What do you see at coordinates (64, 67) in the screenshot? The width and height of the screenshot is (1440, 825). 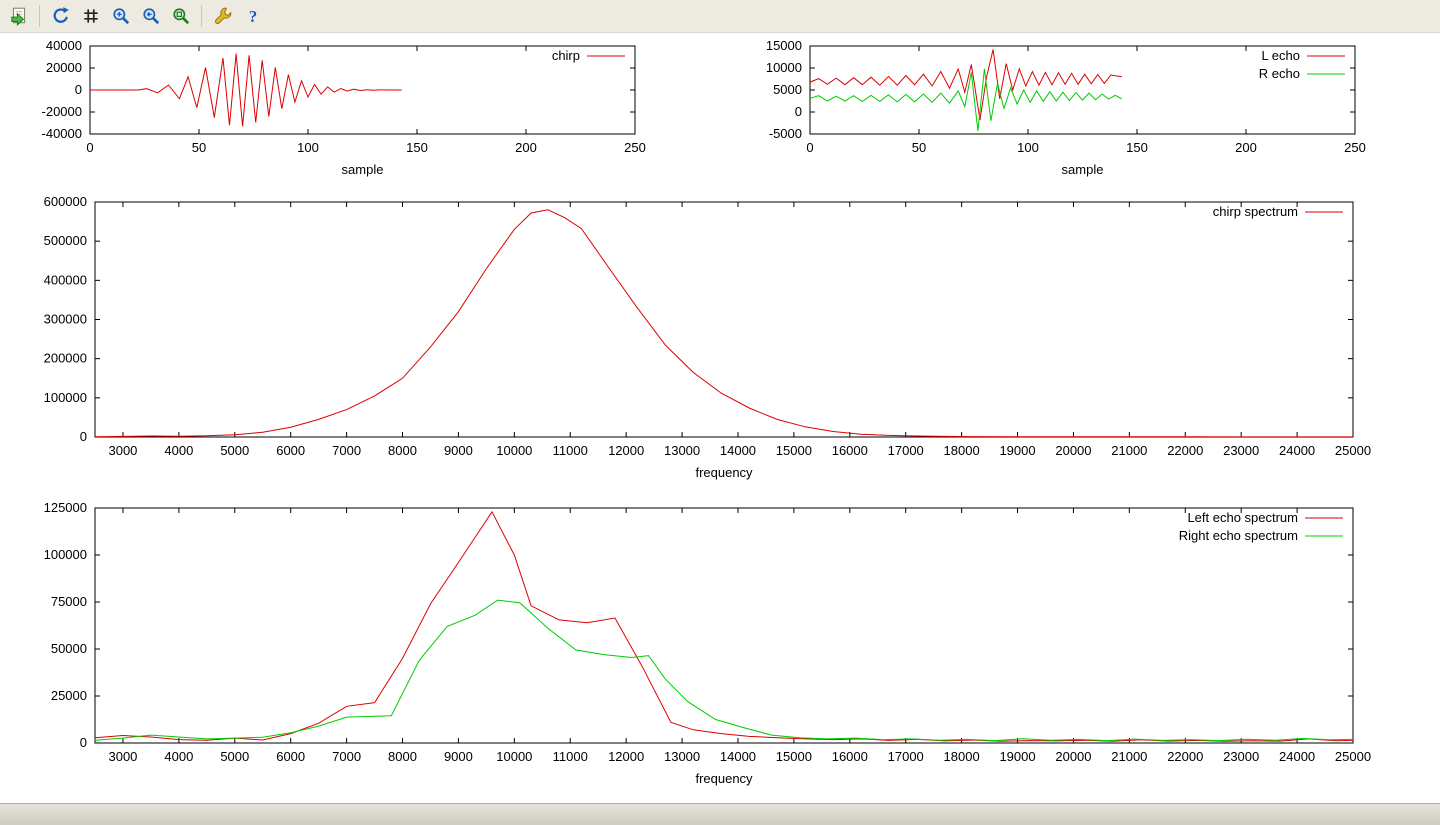 I see `y-tick-label: 20000` at bounding box center [64, 67].